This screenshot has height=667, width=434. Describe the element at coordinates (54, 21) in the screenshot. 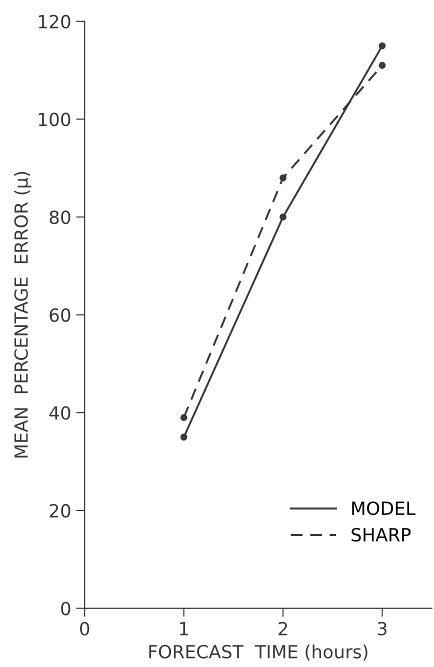

I see `y-tick-label: 120` at that location.